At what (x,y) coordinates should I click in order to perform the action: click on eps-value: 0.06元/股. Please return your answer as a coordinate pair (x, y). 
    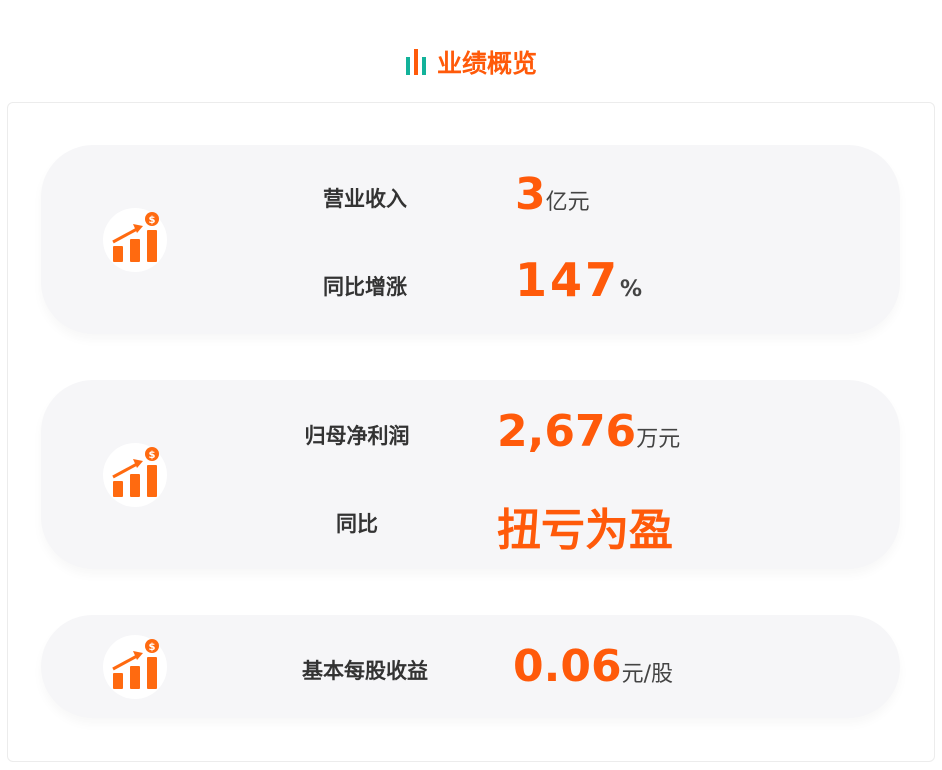
    Looking at the image, I should click on (593, 666).